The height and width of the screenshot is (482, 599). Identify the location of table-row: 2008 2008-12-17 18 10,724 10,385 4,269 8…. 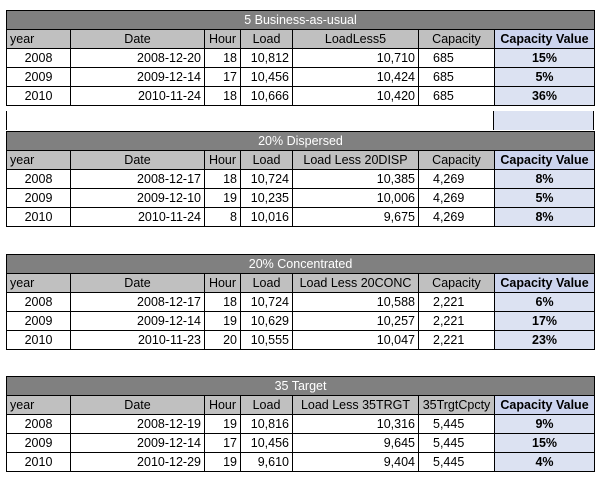
(300, 179).